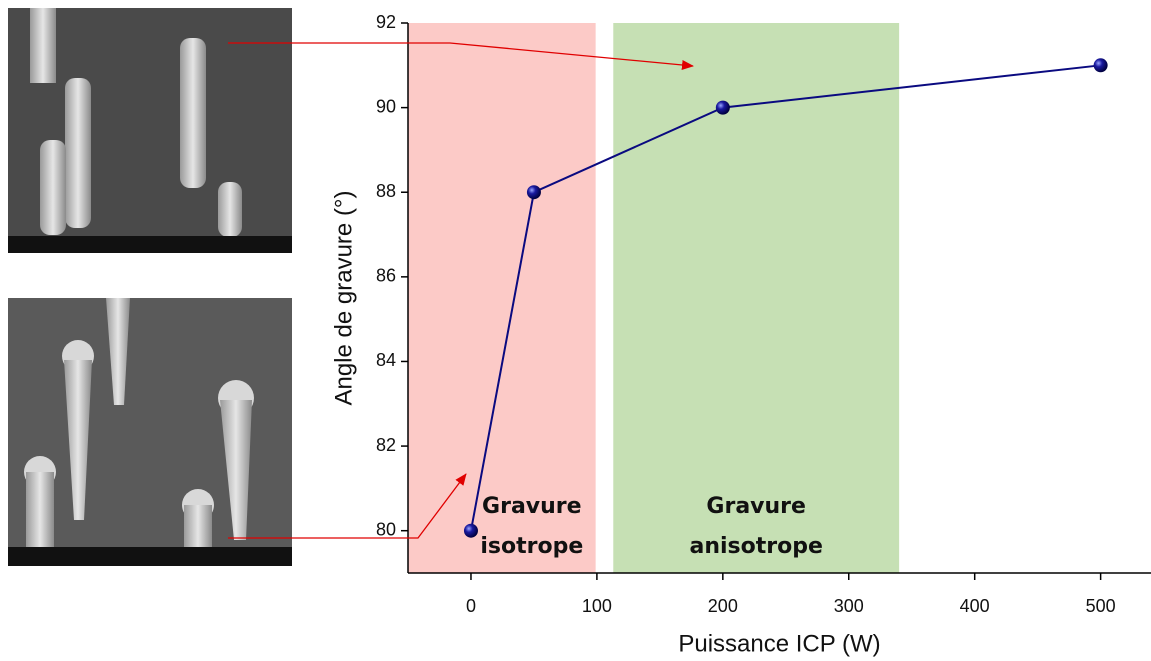  I want to click on y-tick-label: 82, so click(386, 445).